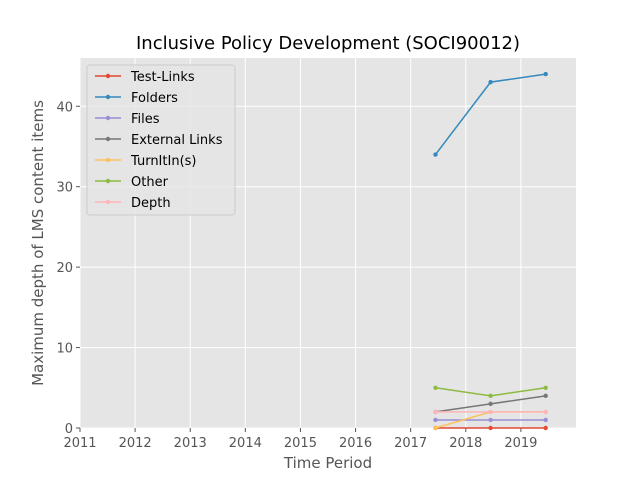 The width and height of the screenshot is (640, 480). Describe the element at coordinates (465, 443) in the screenshot. I see `x-tick-label: 2018` at that location.